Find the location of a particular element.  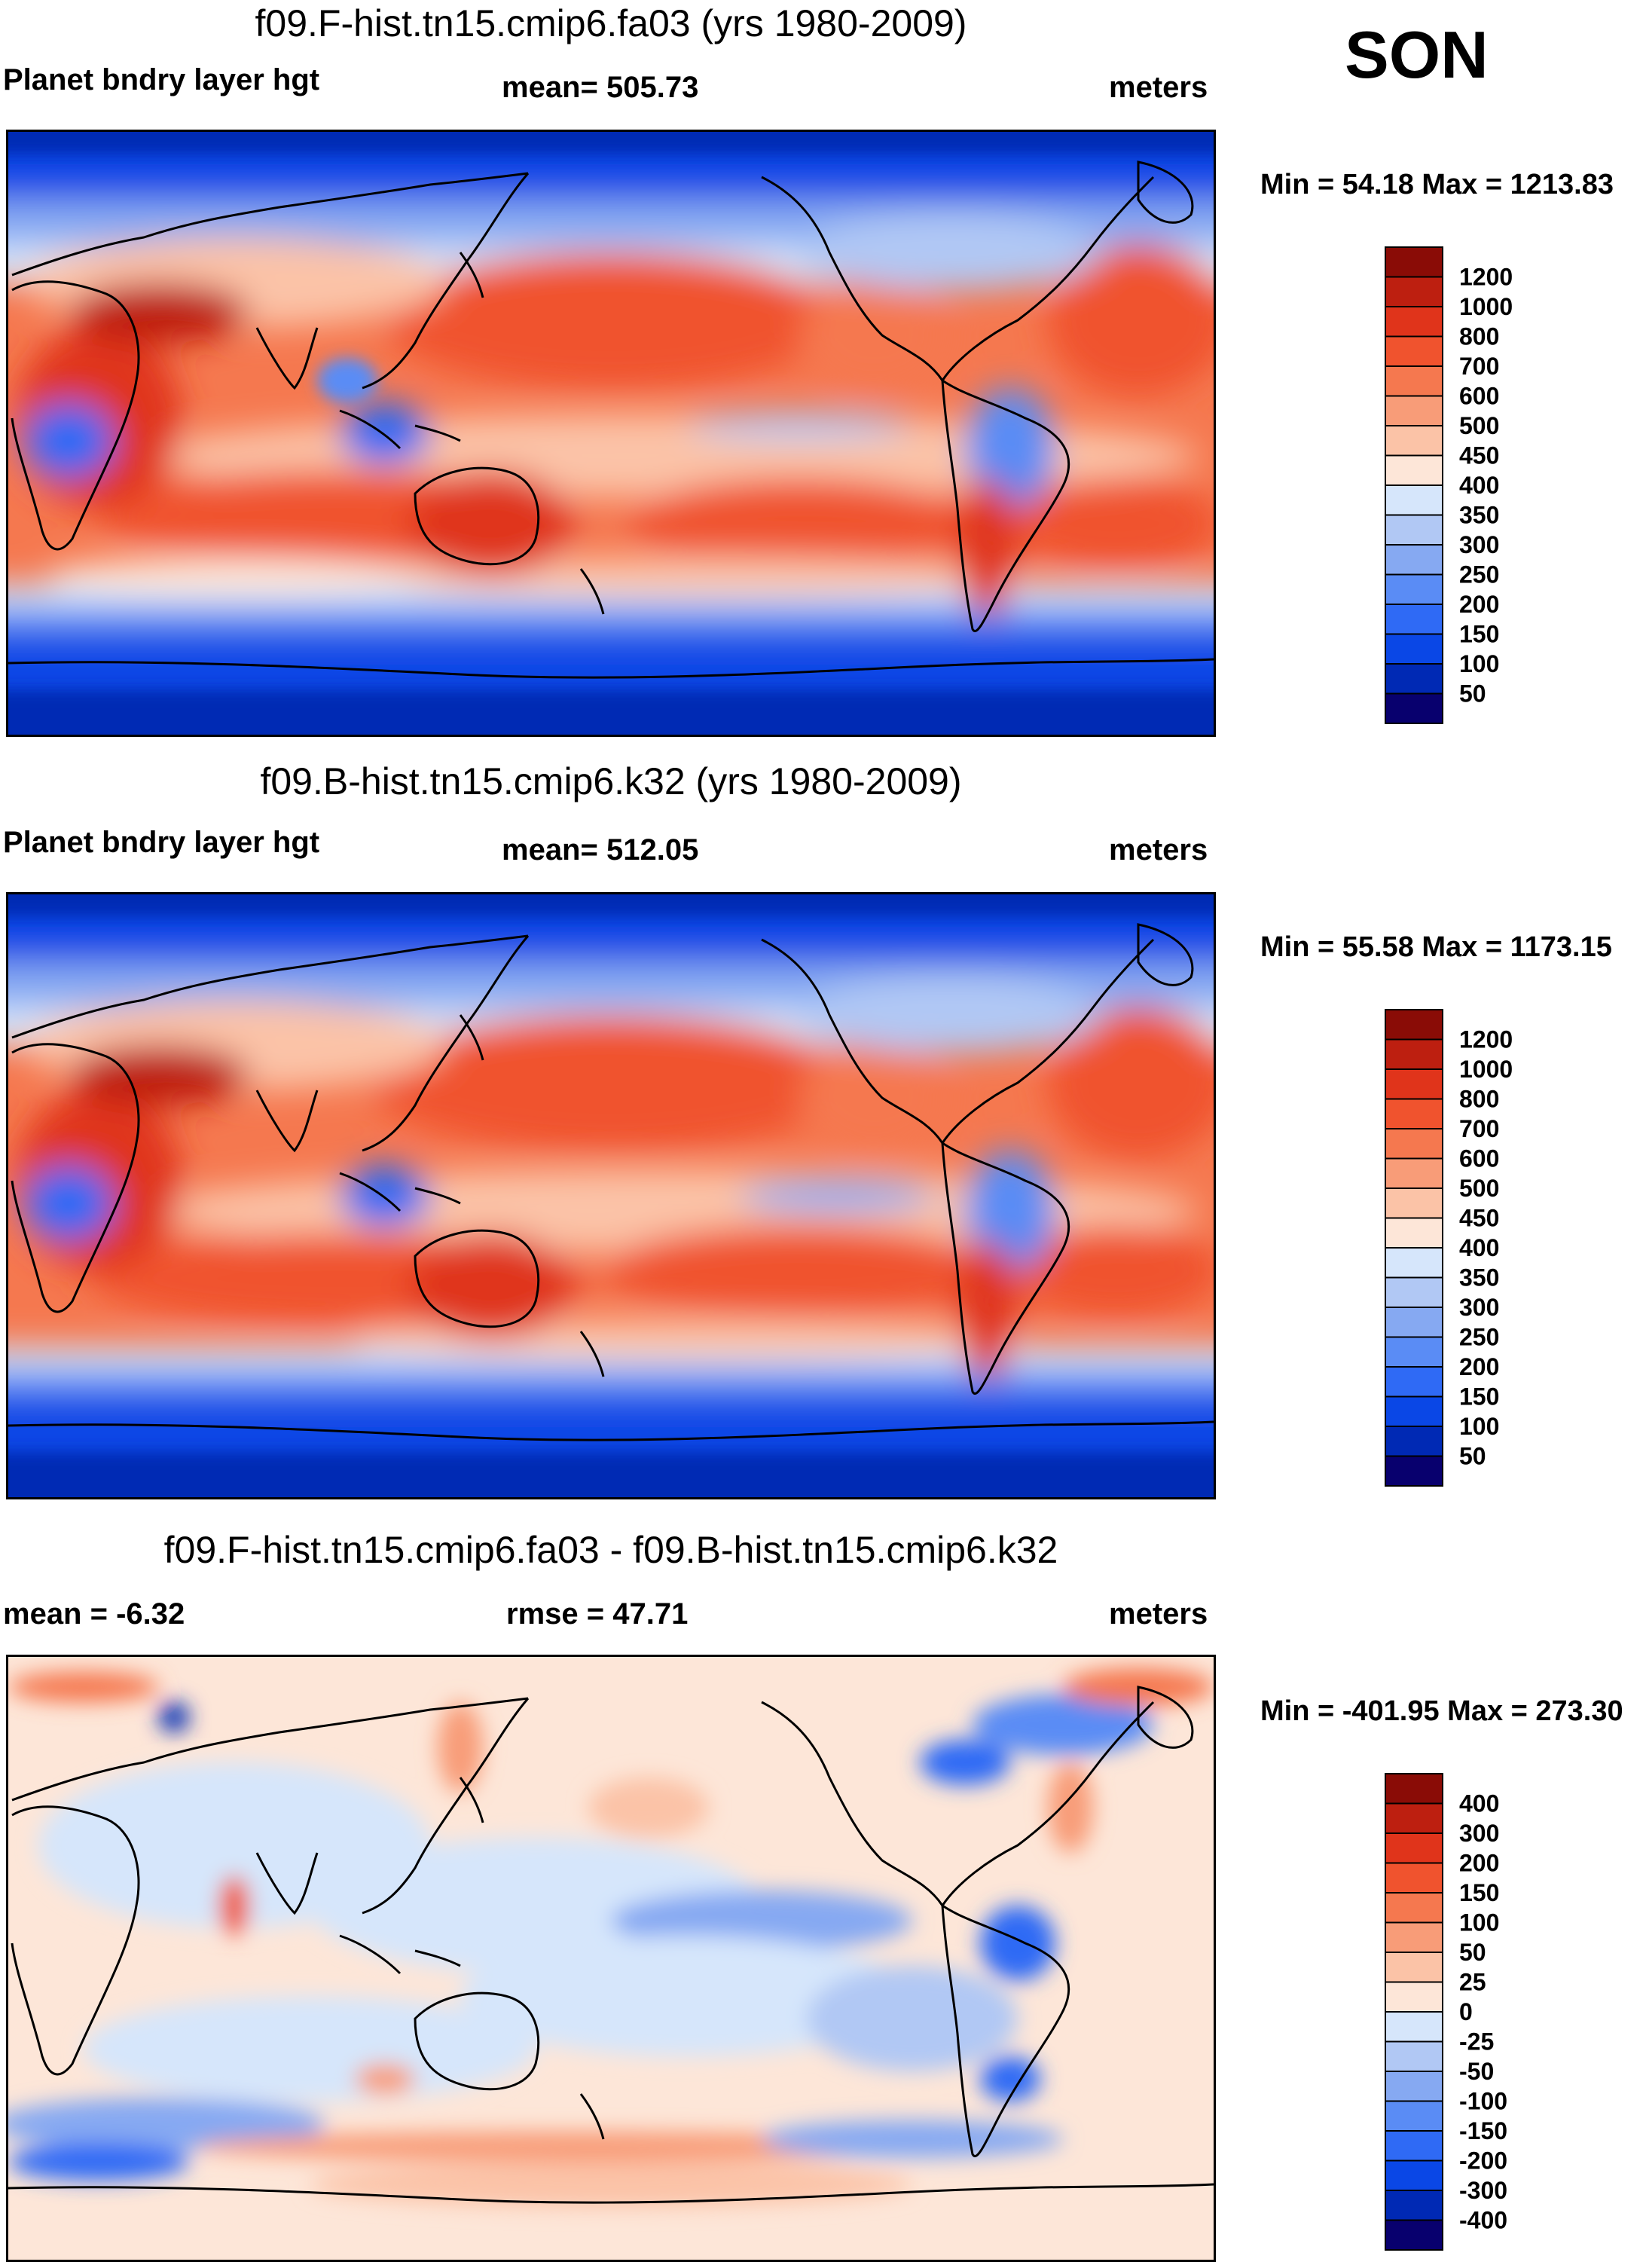

panel-2-minmax: Min = 55.58 Max = 1173.15 is located at coordinates (1436, 947).